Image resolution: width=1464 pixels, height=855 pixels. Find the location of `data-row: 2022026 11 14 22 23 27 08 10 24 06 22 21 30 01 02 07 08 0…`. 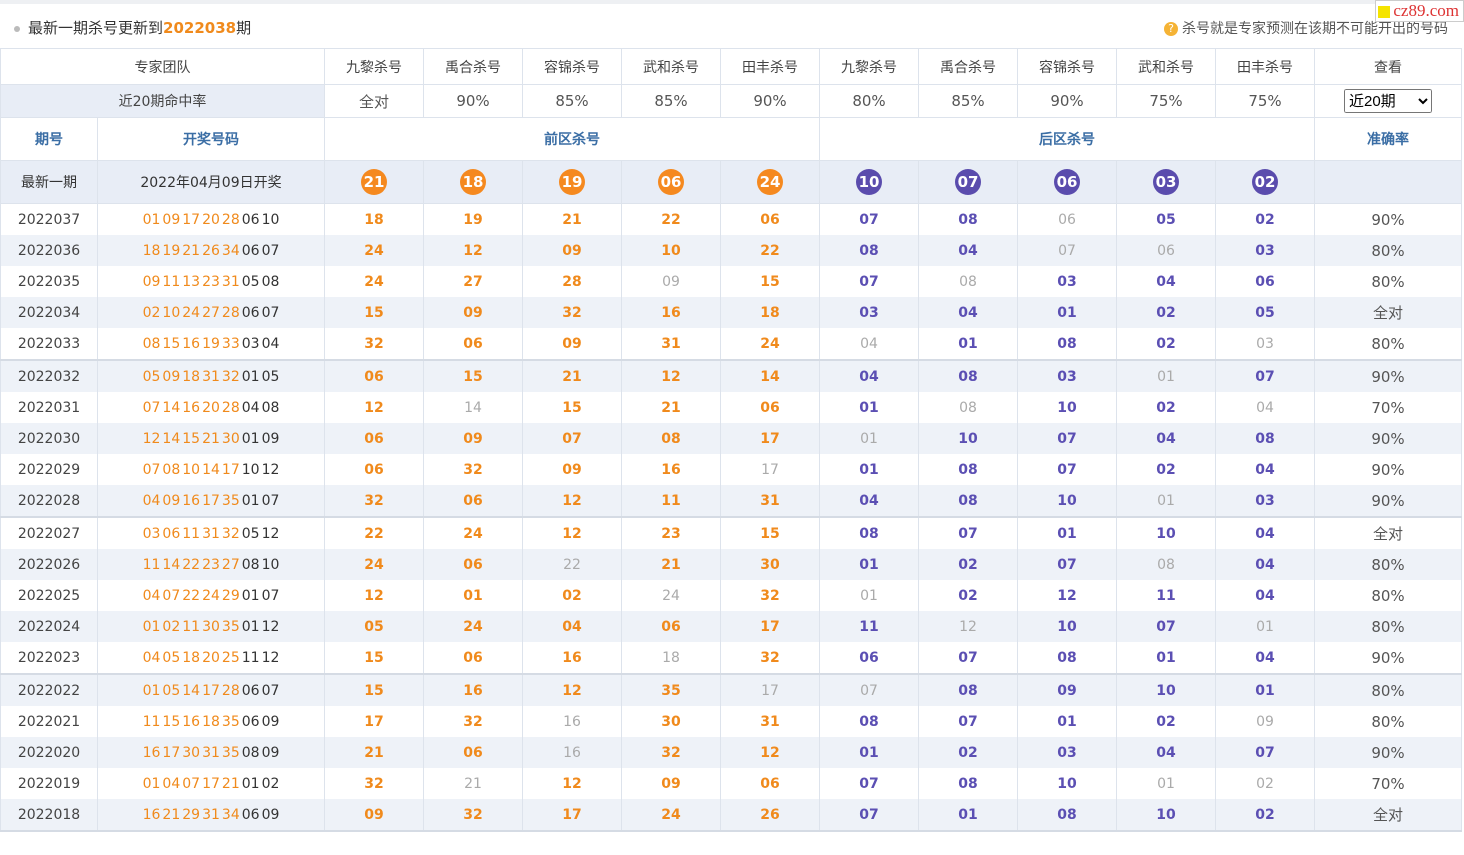

data-row: 2022026 11 14 22 23 27 08 10 24 06 22 21 30 01 02 07 08 0… is located at coordinates (731, 564).